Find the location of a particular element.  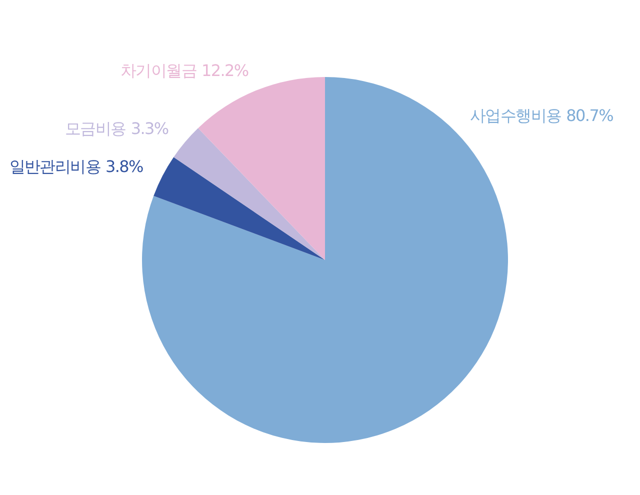

slice-label: 차기이월금 is located at coordinates (158, 70).